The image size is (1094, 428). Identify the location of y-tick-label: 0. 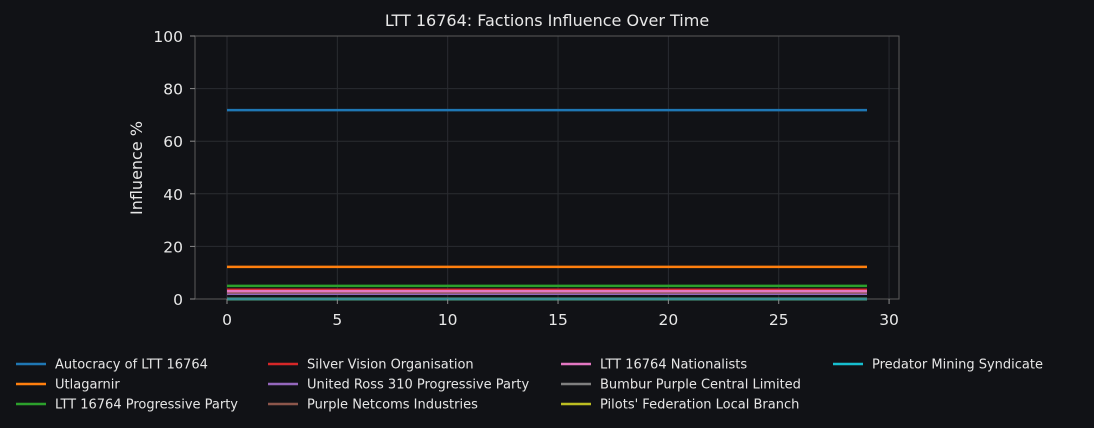
(178, 300).